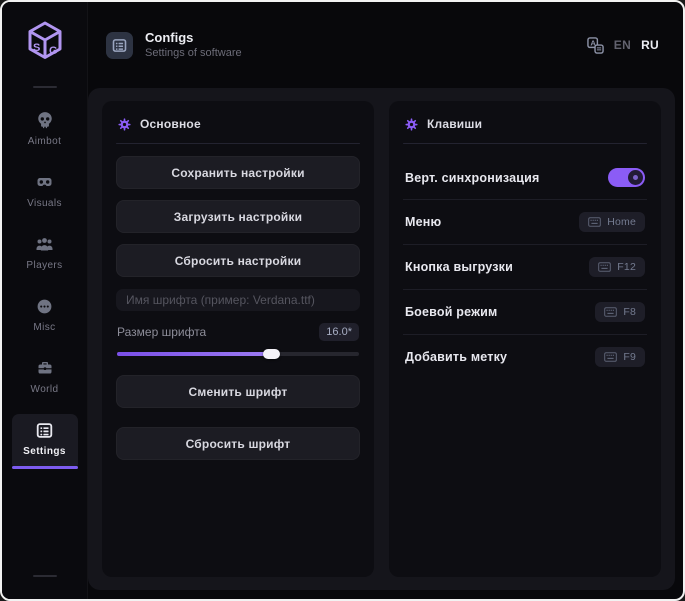 The width and height of the screenshot is (685, 601). Describe the element at coordinates (525, 222) in the screenshot. I see `setting-row-menu-key: Меню Home` at that location.